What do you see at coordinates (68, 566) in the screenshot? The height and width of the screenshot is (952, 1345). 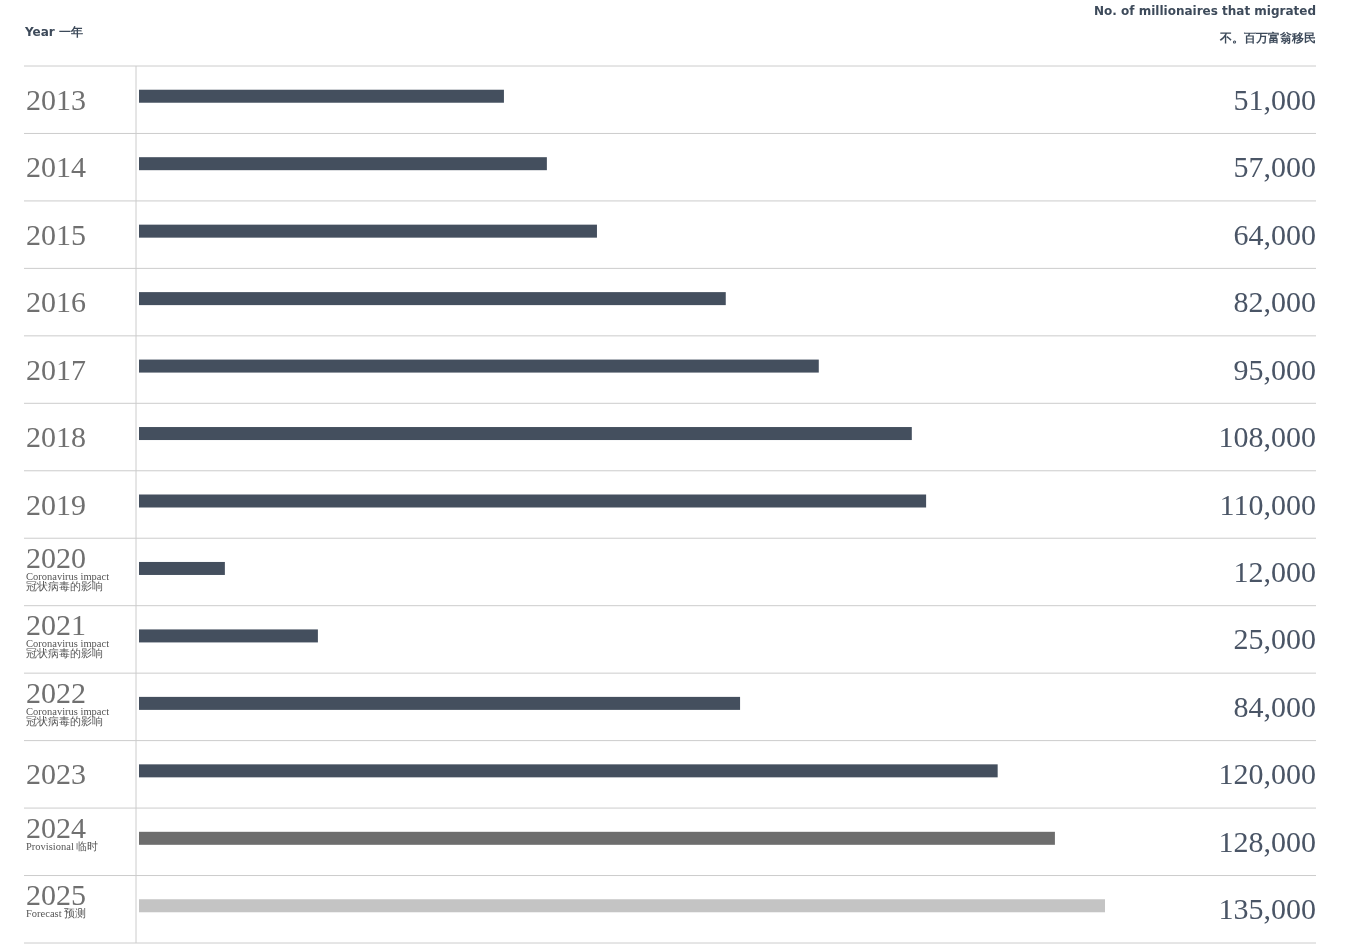 I see `y-tick-label: 2020 Coronavirus impact 冠状病毒的影响` at bounding box center [68, 566].